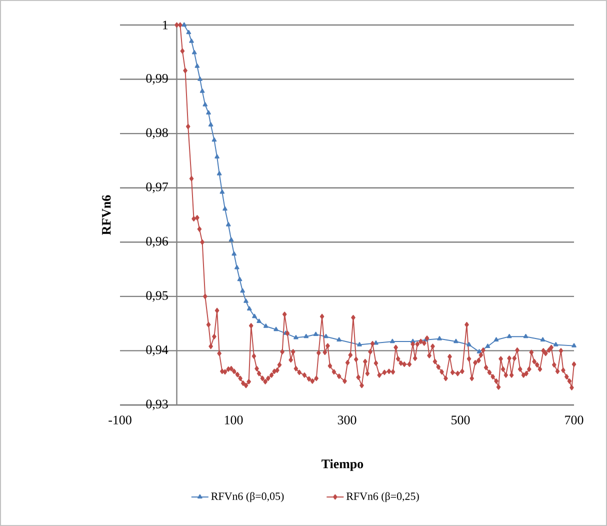 Image resolution: width=607 pixels, height=526 pixels. Describe the element at coordinates (165, 25) in the screenshot. I see `y-tick-label: 1` at that location.